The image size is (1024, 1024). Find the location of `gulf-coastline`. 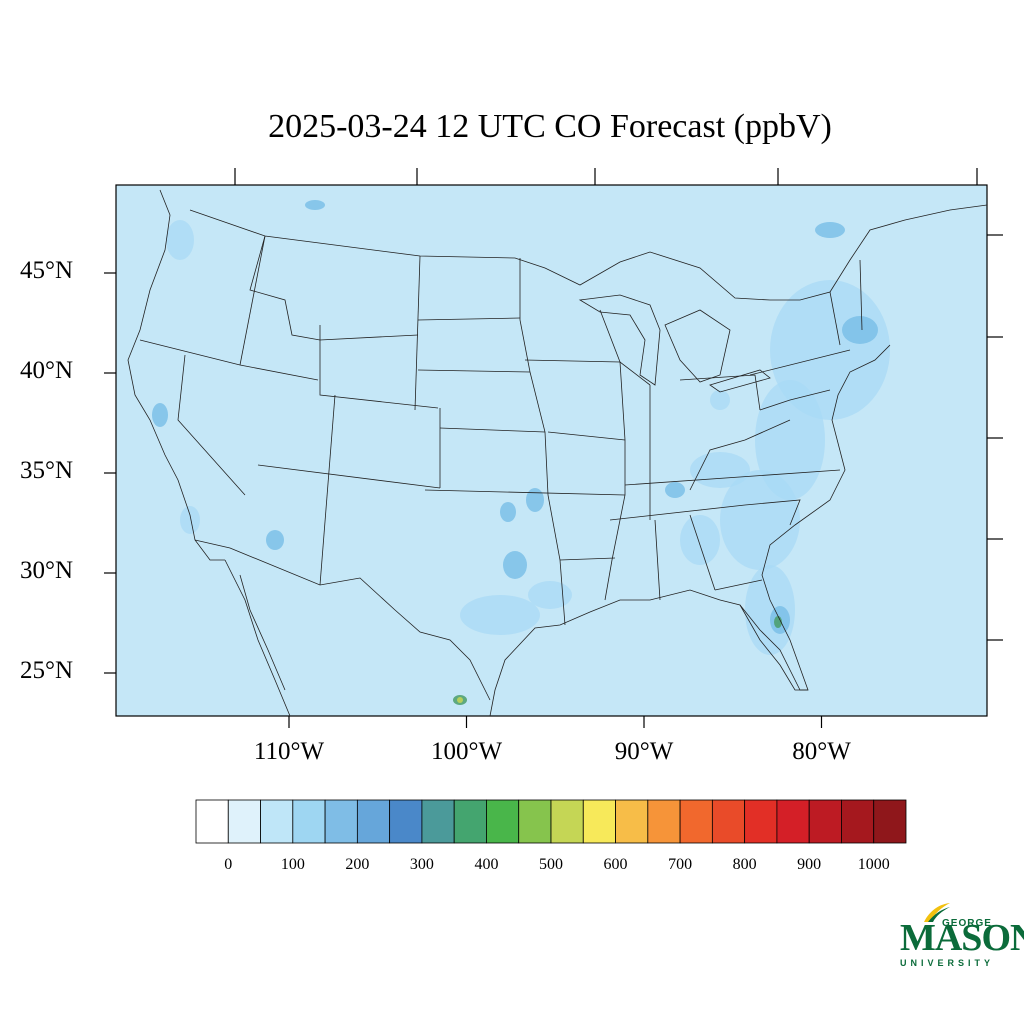

gulf-coastline is located at coordinates (605, 653).